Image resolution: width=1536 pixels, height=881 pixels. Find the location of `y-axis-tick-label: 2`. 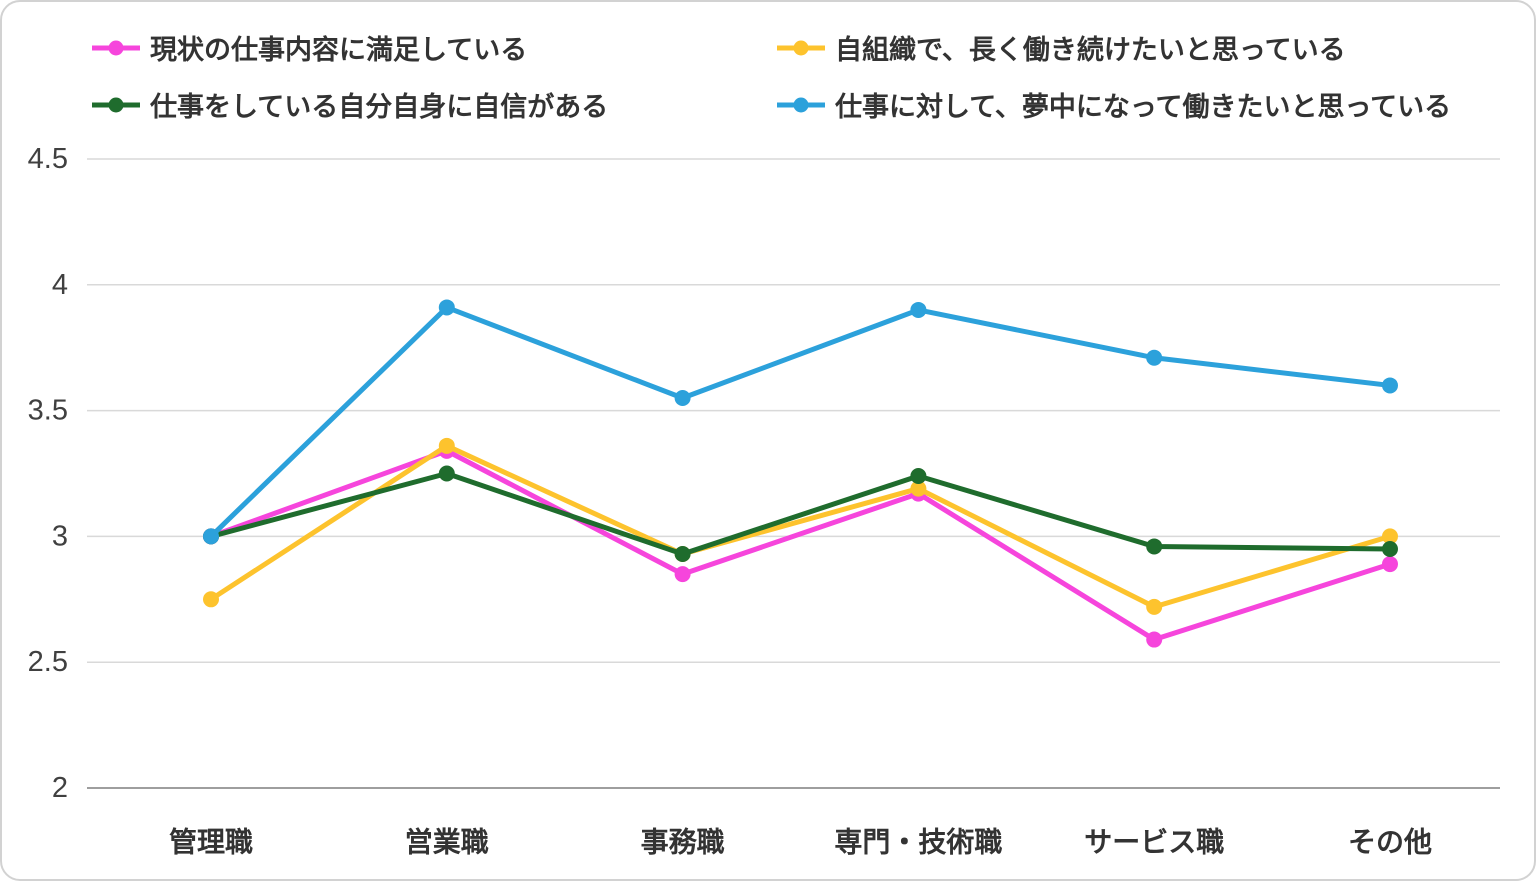

y-axis-tick-label: 2 is located at coordinates (60, 788).